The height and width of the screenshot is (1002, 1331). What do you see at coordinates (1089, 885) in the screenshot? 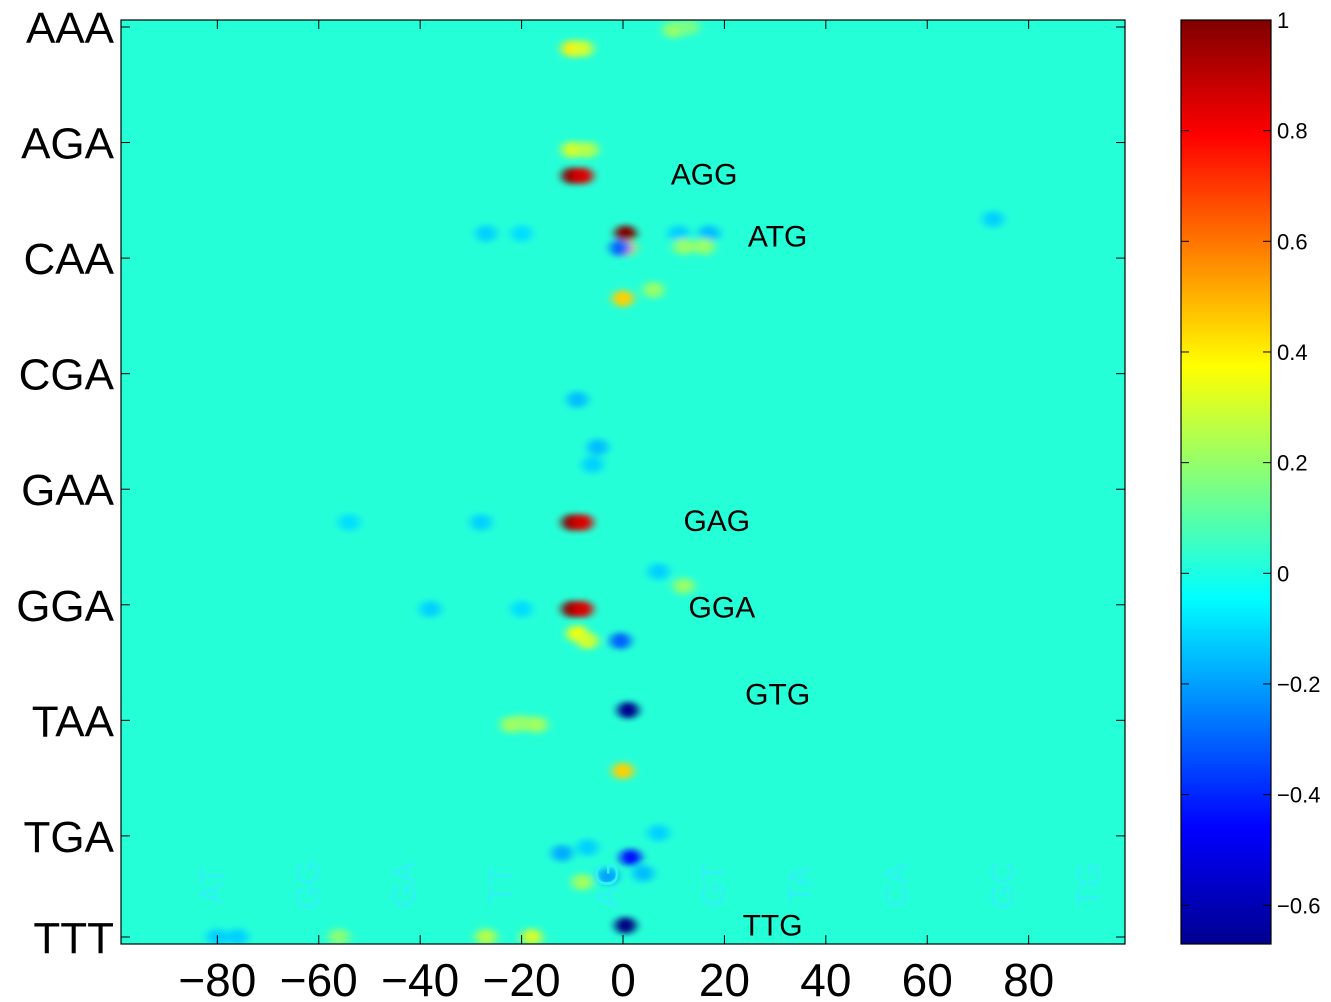
I see `watermark-label: TG` at bounding box center [1089, 885].